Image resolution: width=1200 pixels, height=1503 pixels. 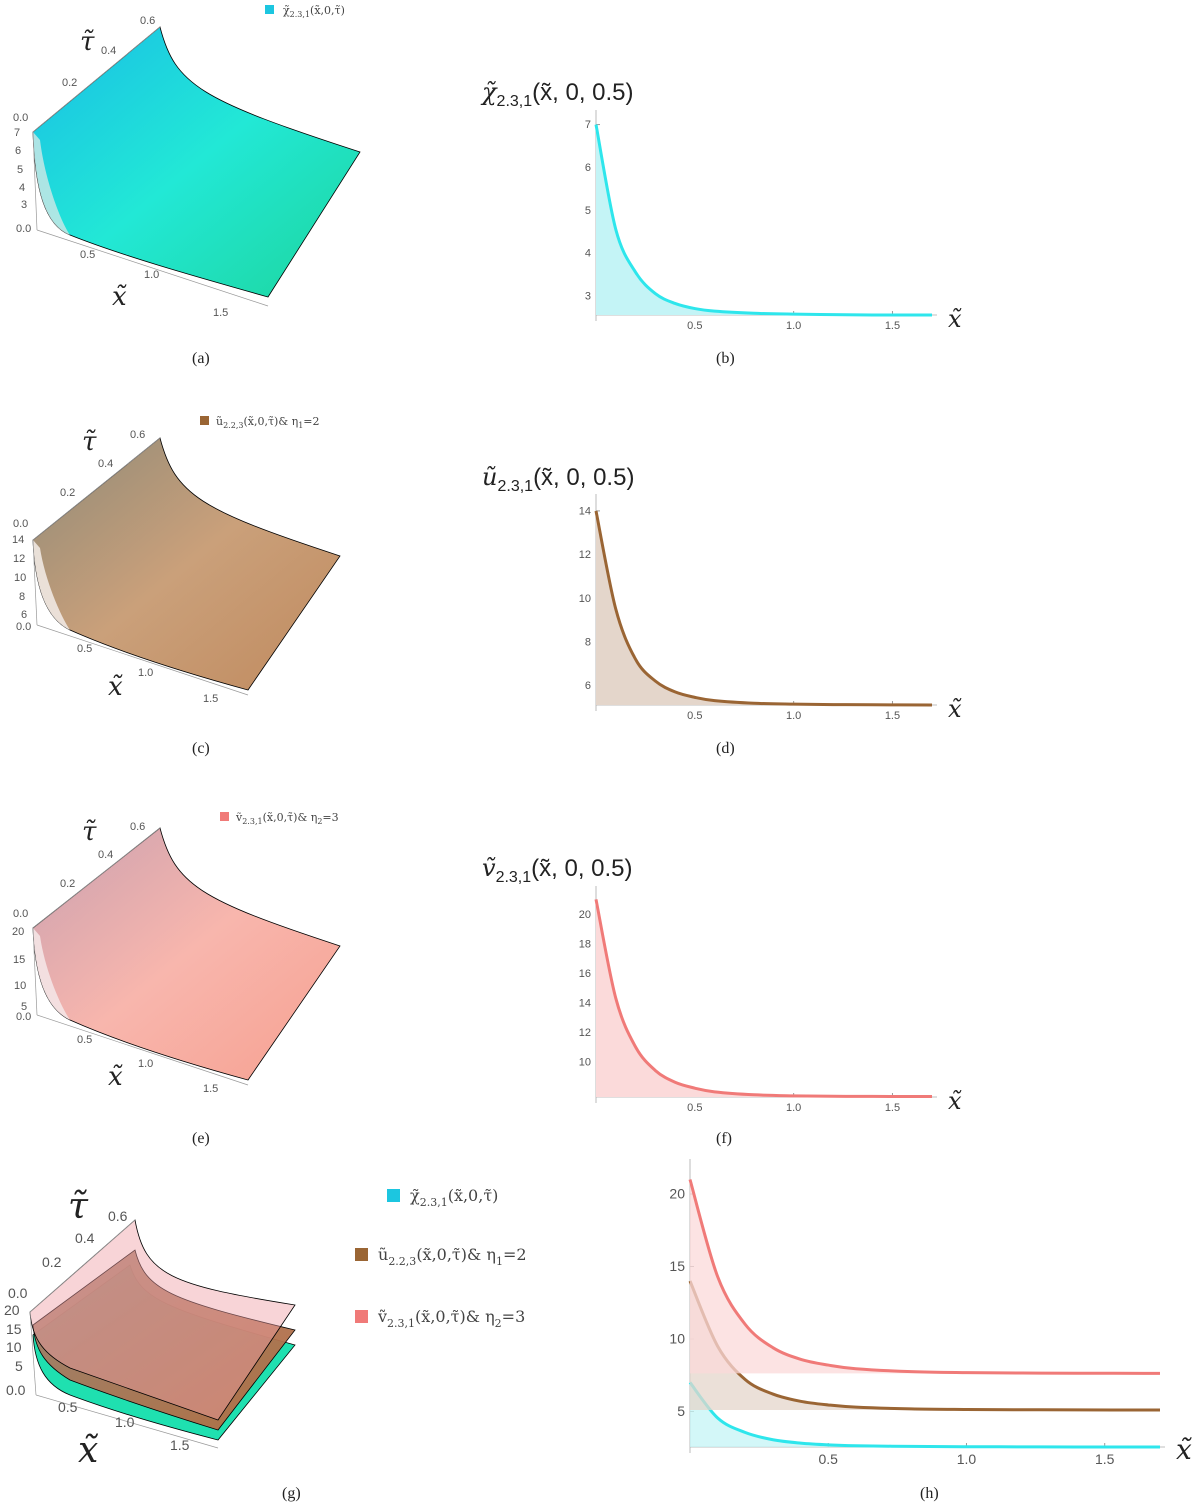 What do you see at coordinates (14, 1329) in the screenshot?
I see `z-tick: 15` at bounding box center [14, 1329].